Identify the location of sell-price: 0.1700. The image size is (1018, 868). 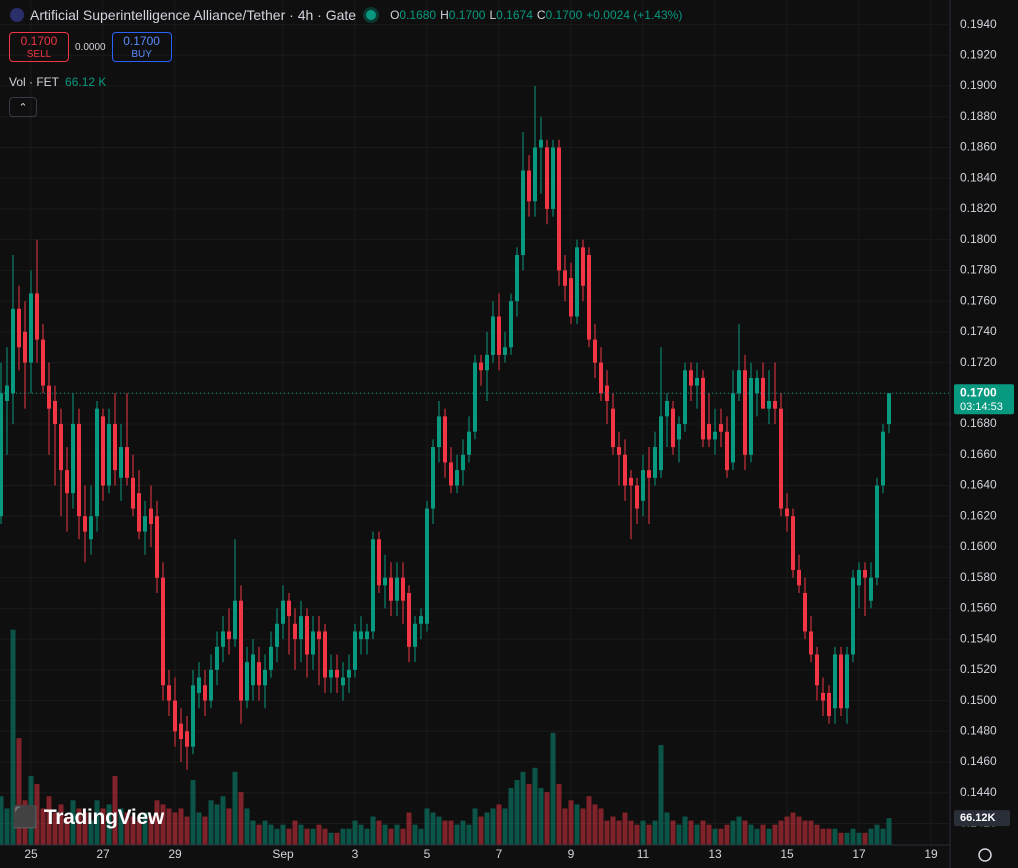
(39, 41).